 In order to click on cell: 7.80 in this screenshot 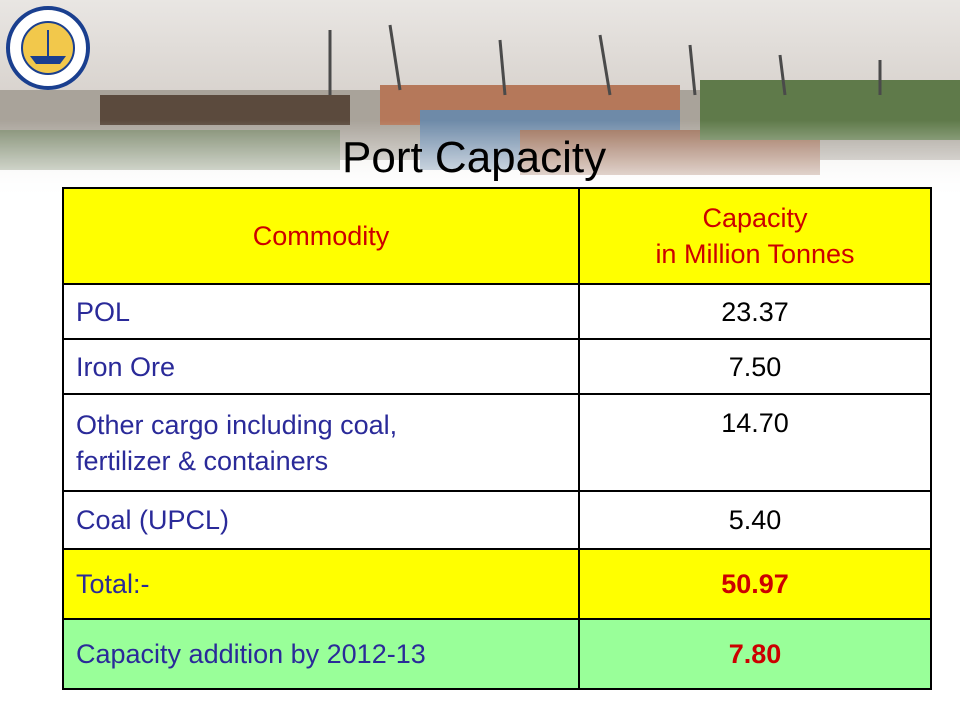, I will do `click(755, 654)`.